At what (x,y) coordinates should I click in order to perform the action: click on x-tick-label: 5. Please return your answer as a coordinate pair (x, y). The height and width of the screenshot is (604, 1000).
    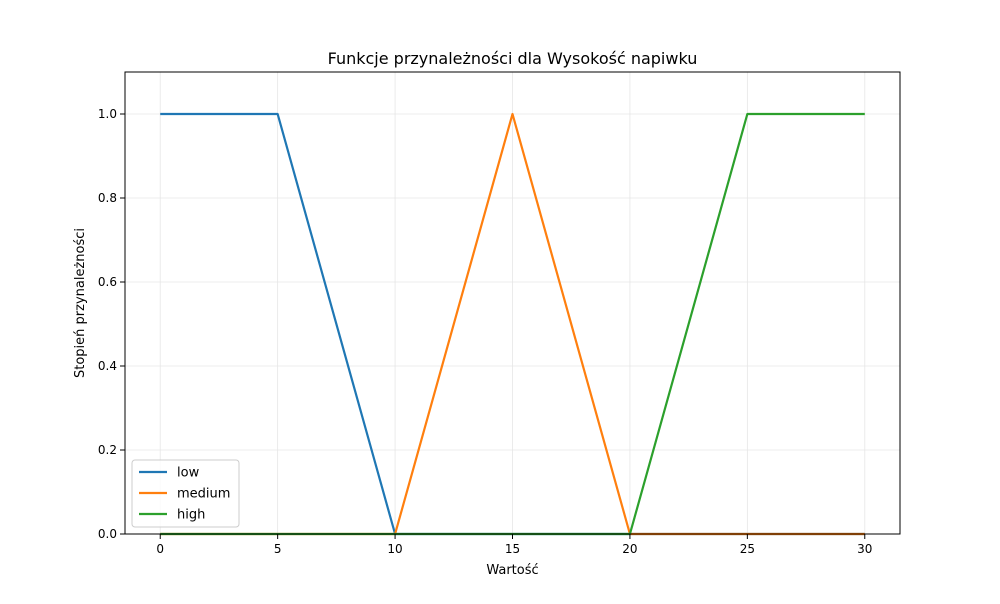
    Looking at the image, I should click on (278, 549).